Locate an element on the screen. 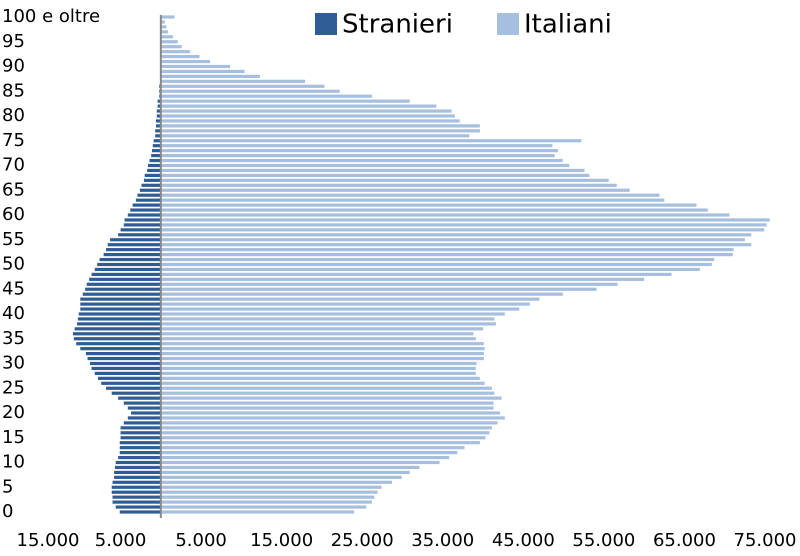  x-tick-label: 65.000 is located at coordinates (684, 540).